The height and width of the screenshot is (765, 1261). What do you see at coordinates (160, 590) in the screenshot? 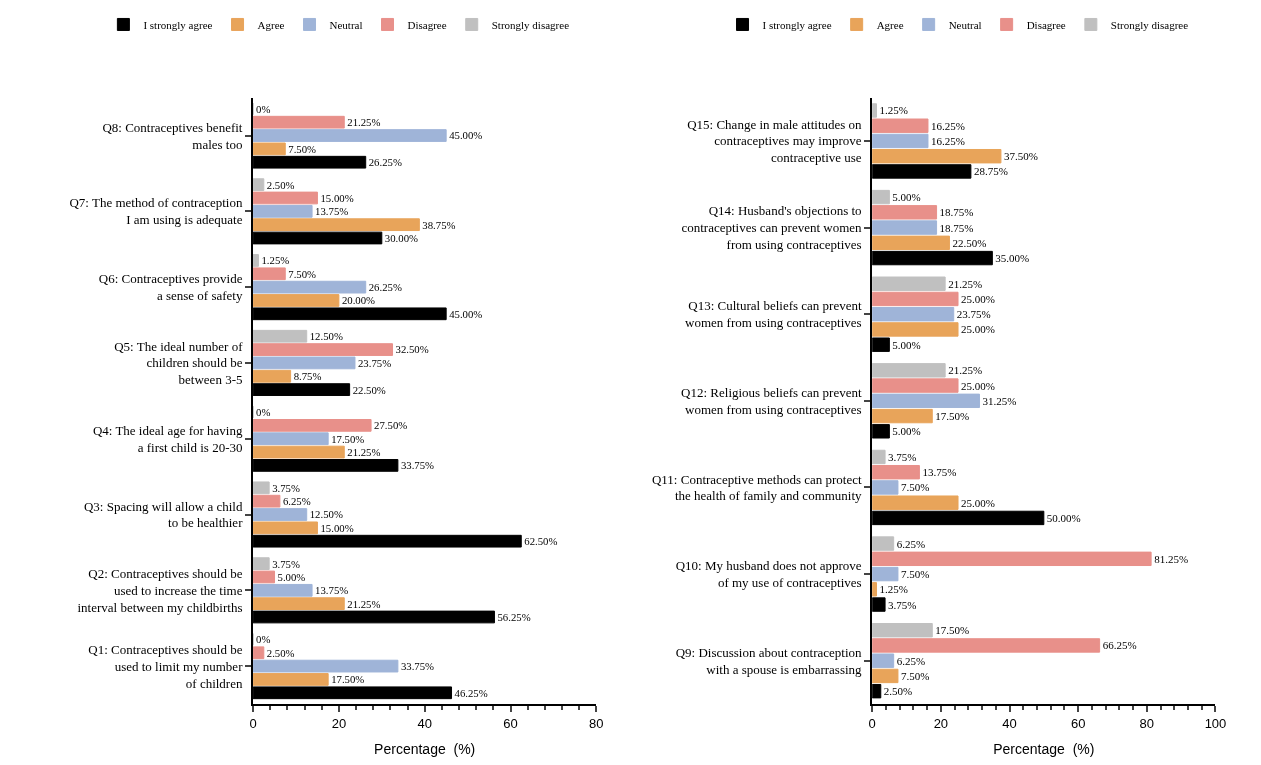
I see `y-tick-label: Q2: Contraceptives should be used to increase the time interval between my childbirths` at bounding box center [160, 590].